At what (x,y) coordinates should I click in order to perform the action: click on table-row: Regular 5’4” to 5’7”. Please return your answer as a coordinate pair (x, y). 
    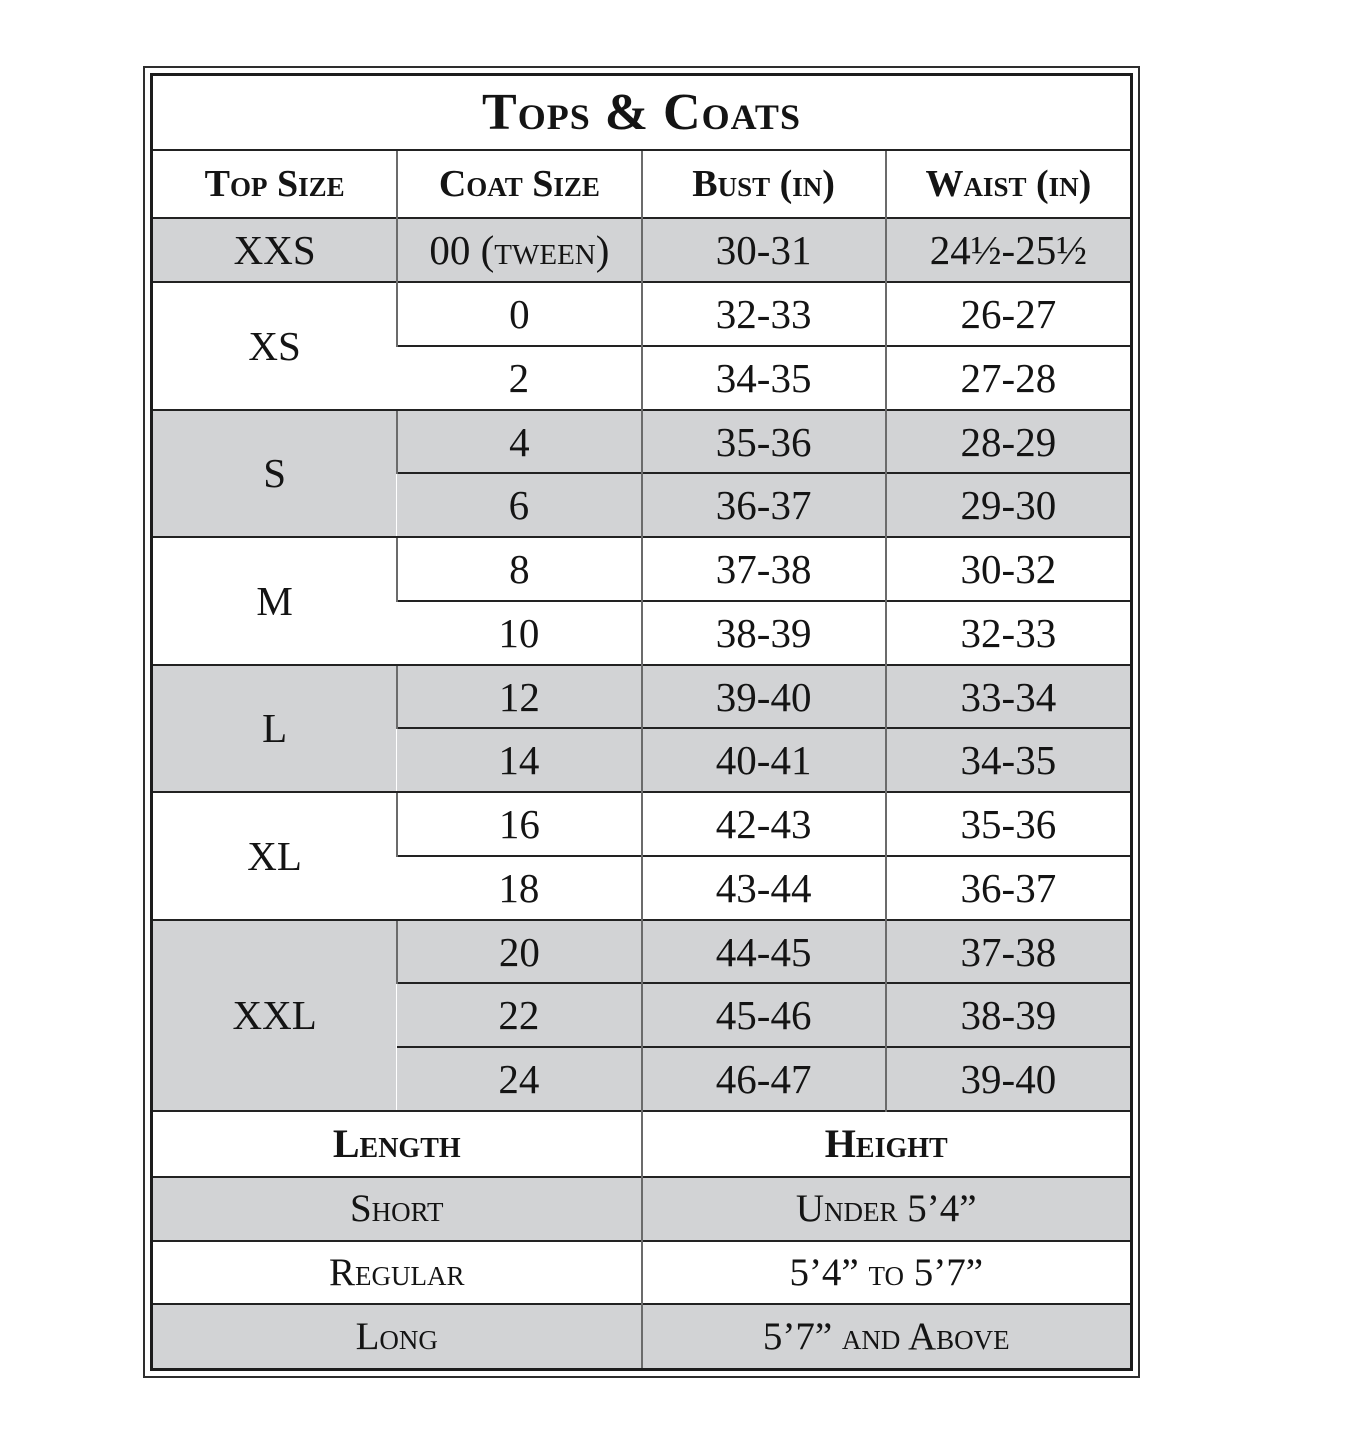
    Looking at the image, I should click on (641, 1272).